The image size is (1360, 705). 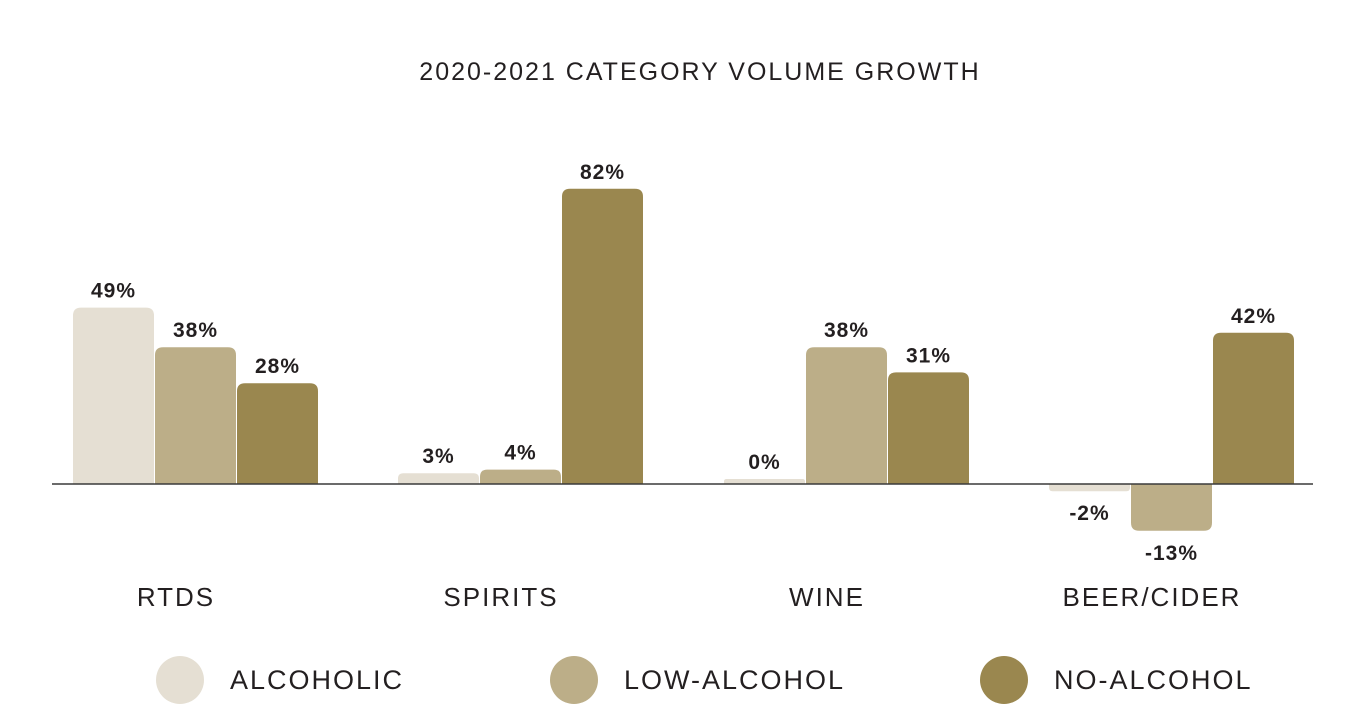 I want to click on data-label-rtds-low-alcohol: 38%, so click(x=195, y=330).